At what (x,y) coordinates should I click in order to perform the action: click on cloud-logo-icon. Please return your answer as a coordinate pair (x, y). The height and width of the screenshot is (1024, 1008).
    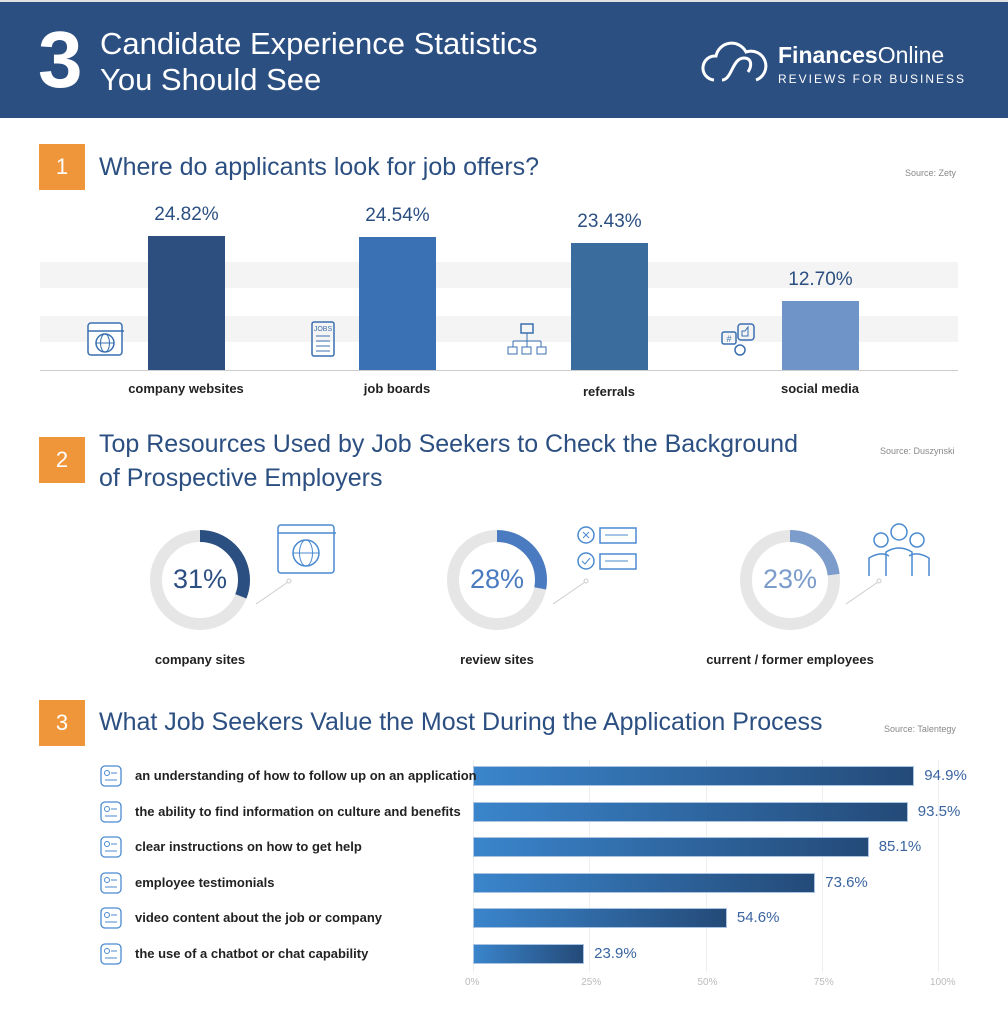
    Looking at the image, I should click on (734, 61).